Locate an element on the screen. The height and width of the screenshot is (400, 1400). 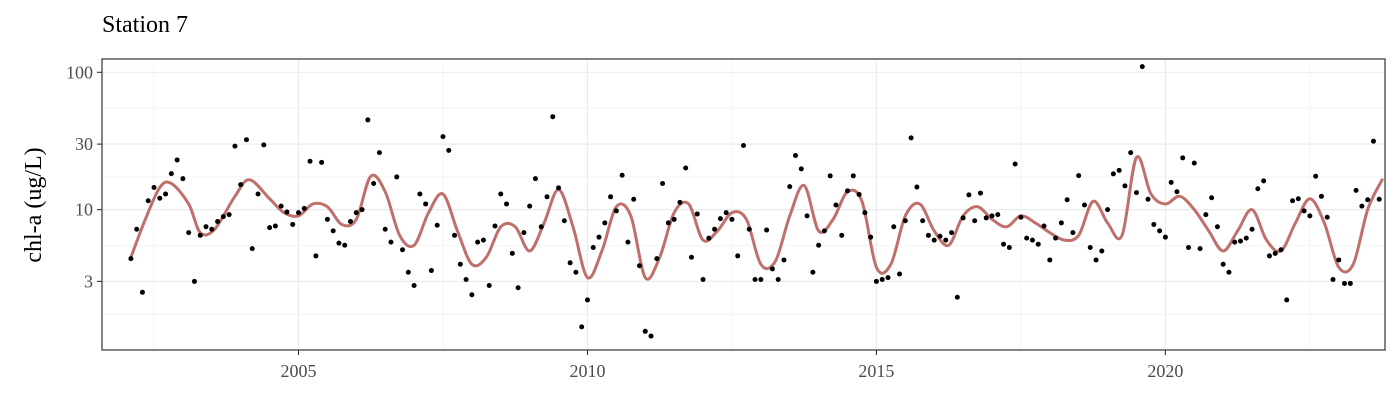
x-tick-label: 2005 is located at coordinates (298, 371).